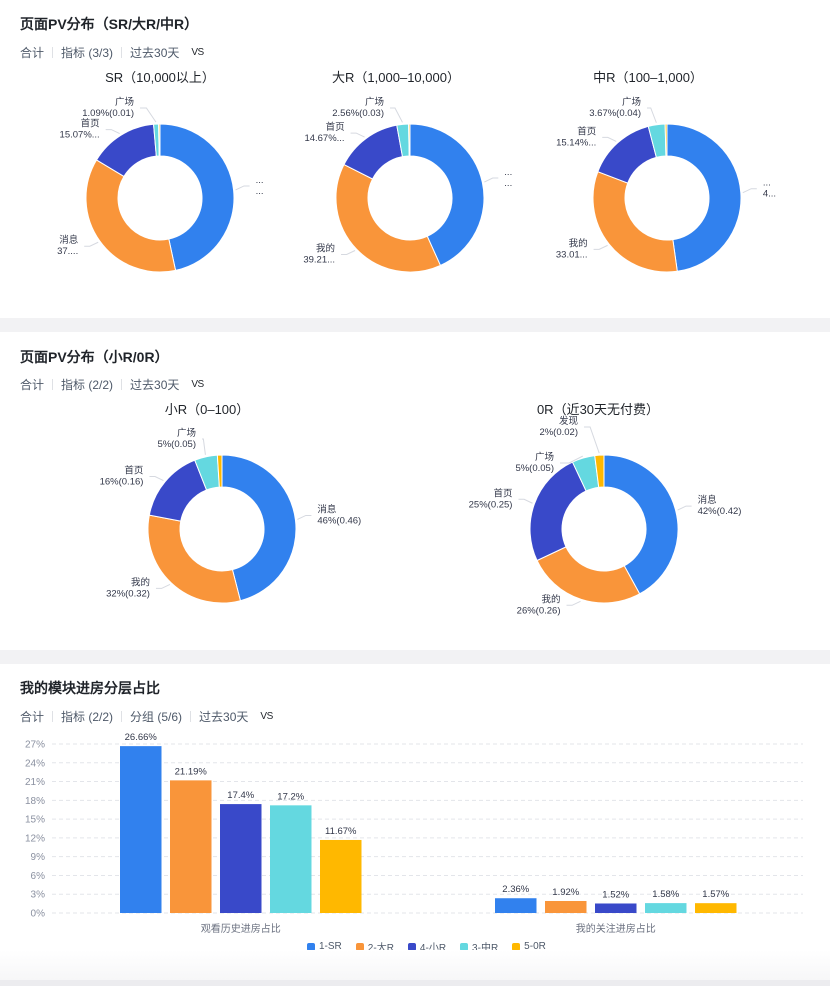 Image resolution: width=830 pixels, height=986 pixels. I want to click on bar-value-label: 1.52%, so click(615, 894).